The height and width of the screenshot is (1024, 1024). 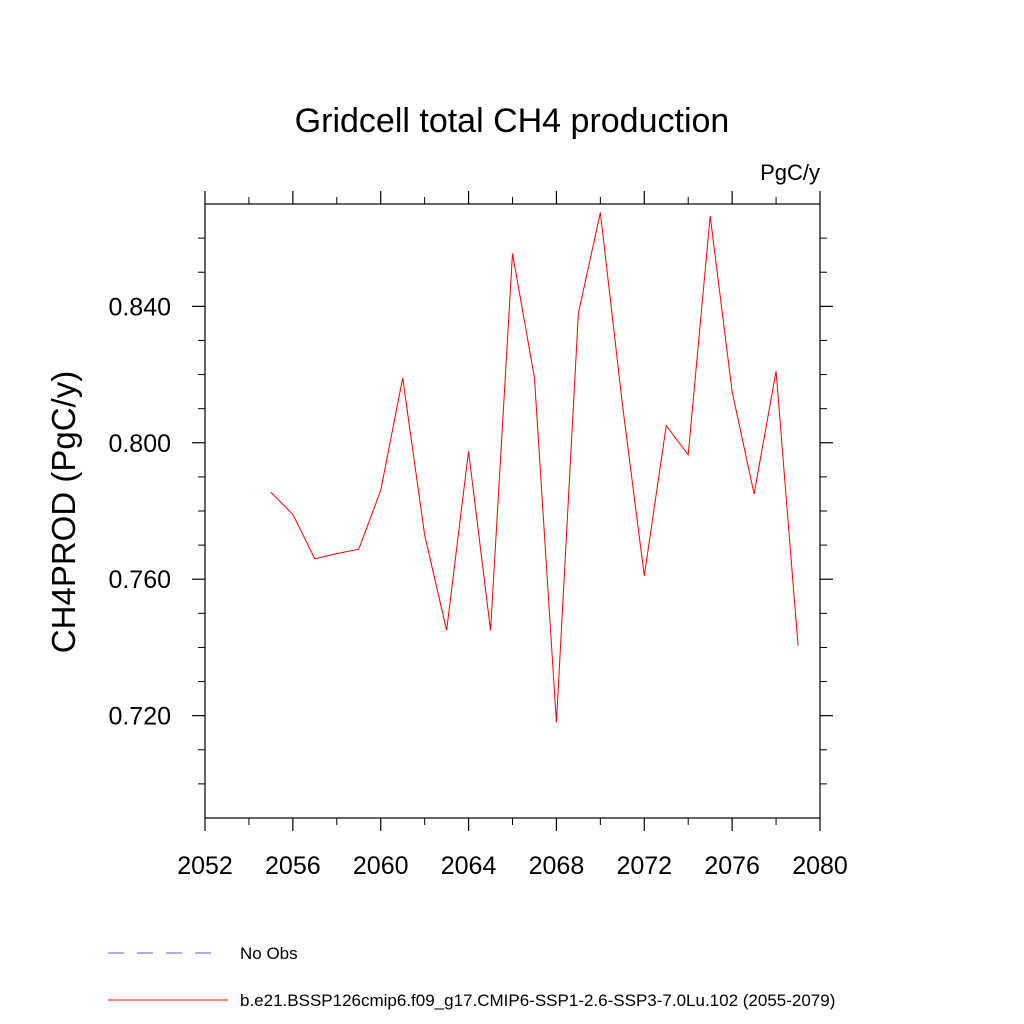 I want to click on y-axis-label: CH4PROD (PgC/y), so click(x=63, y=512).